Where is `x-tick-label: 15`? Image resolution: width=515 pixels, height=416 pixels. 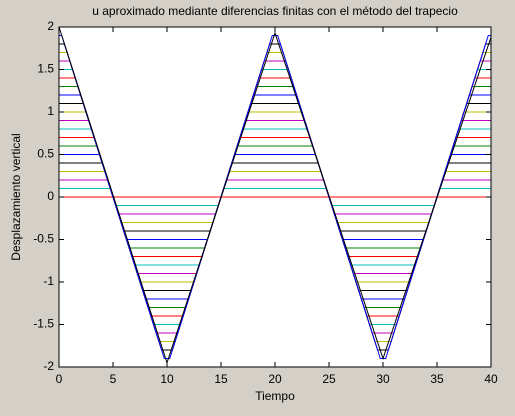 x-tick-label: 15 is located at coordinates (221, 379).